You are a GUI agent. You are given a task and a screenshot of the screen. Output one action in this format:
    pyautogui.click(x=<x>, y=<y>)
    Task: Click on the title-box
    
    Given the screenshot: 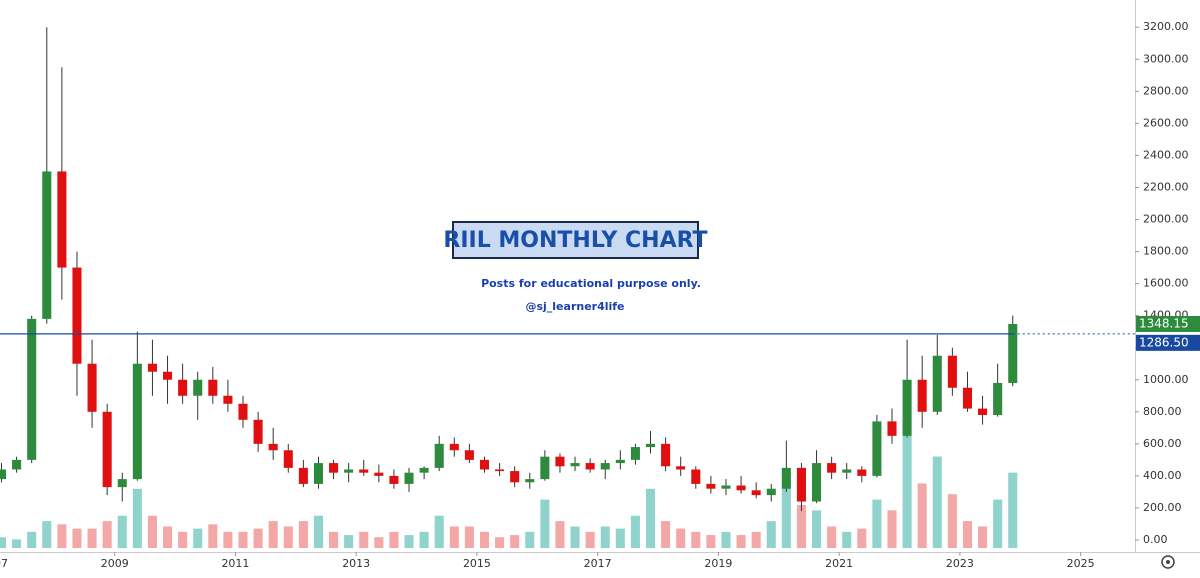 What is the action you would take?
    pyautogui.click(x=575, y=240)
    